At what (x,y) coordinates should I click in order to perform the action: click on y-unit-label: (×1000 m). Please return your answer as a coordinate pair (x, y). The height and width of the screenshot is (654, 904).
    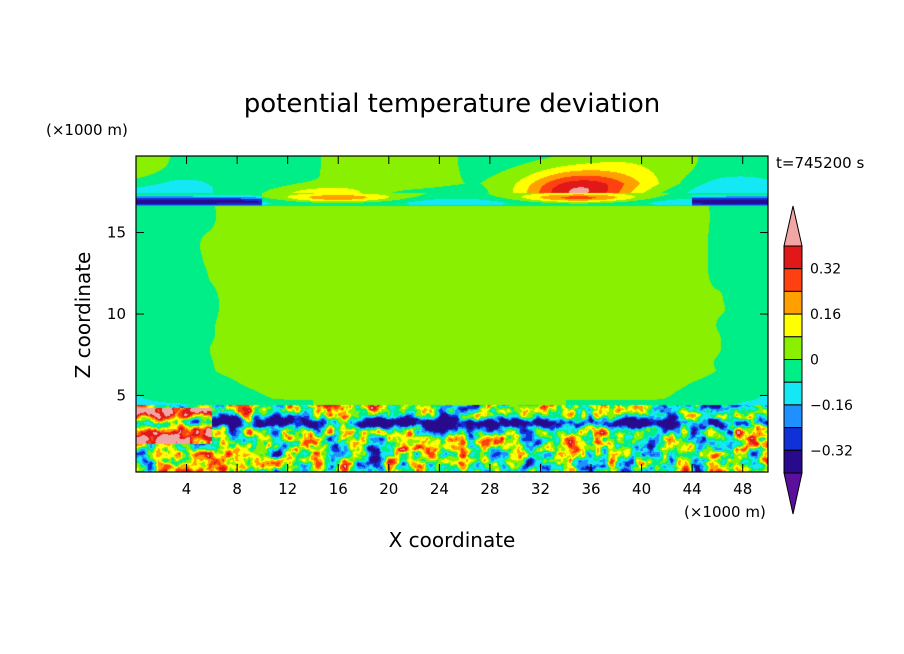
    Looking at the image, I should click on (87, 130).